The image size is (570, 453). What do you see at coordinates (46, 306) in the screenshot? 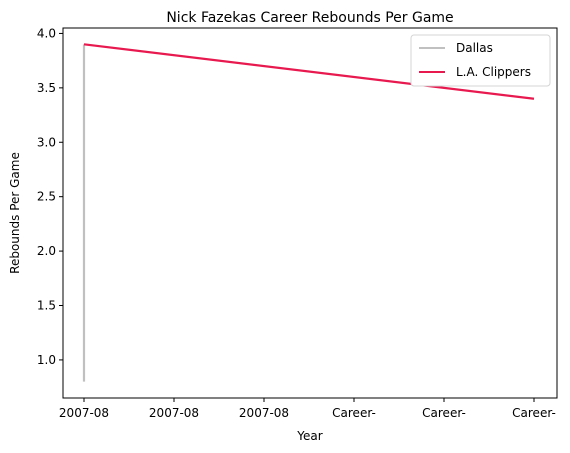
I see `y-tick-label: 1.5` at bounding box center [46, 306].